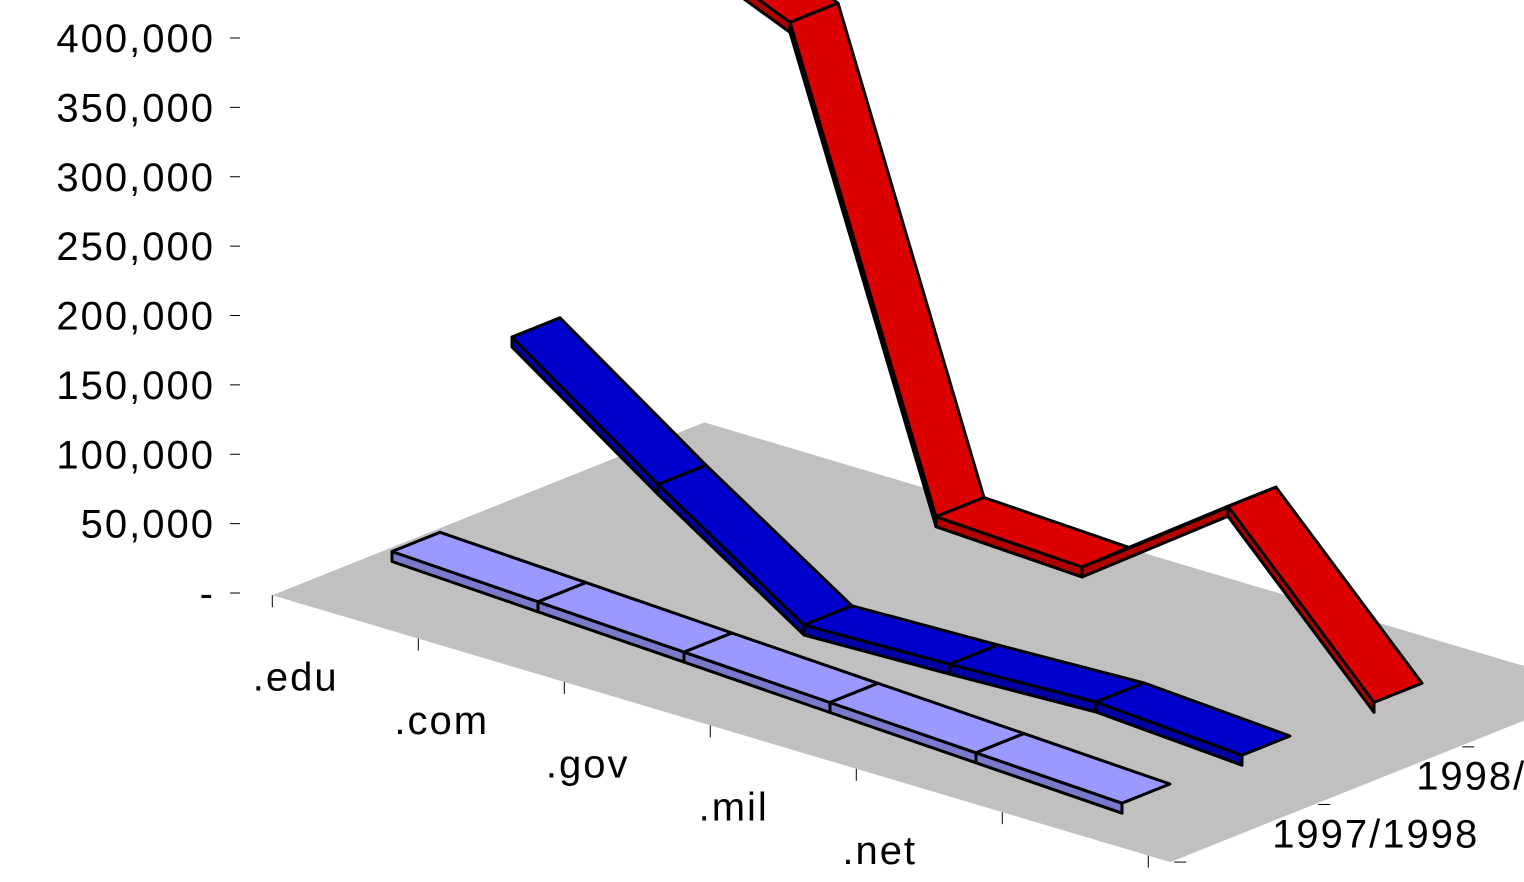  What do you see at coordinates (148, 525) in the screenshot?
I see `y-tick-label: 50,000` at bounding box center [148, 525].